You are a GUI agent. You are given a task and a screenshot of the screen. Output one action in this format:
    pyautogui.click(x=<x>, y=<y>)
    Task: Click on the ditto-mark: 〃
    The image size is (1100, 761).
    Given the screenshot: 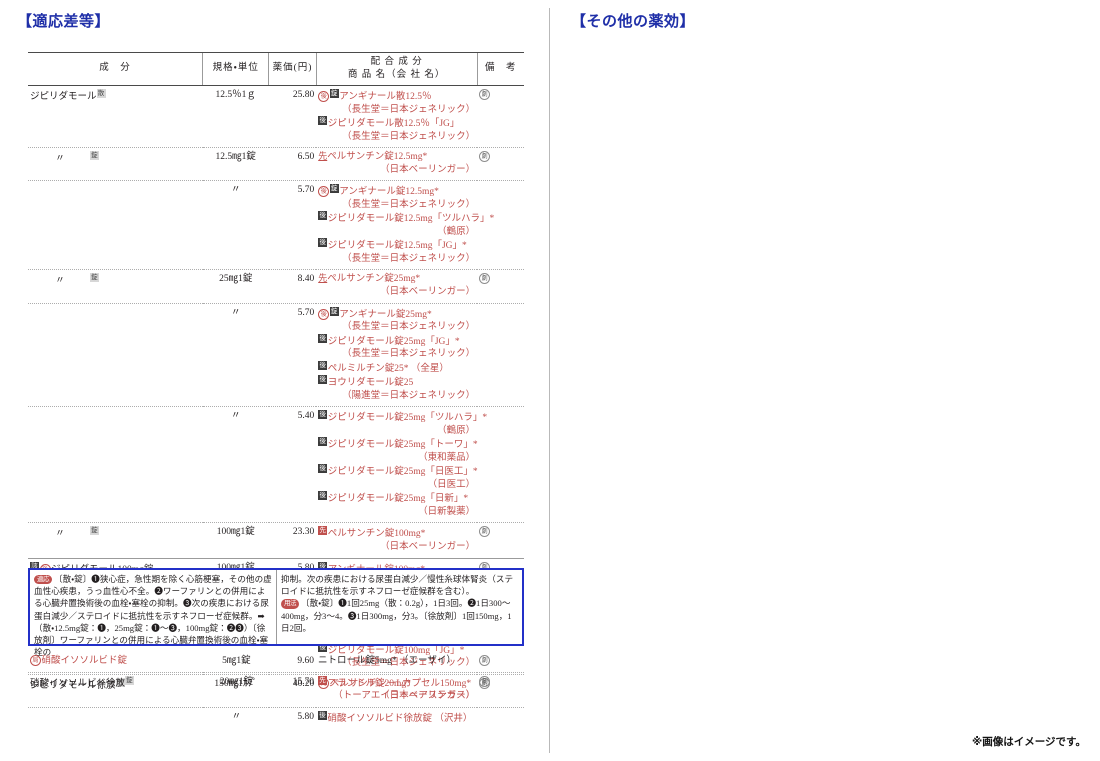 What is the action you would take?
    pyautogui.click(x=60, y=159)
    